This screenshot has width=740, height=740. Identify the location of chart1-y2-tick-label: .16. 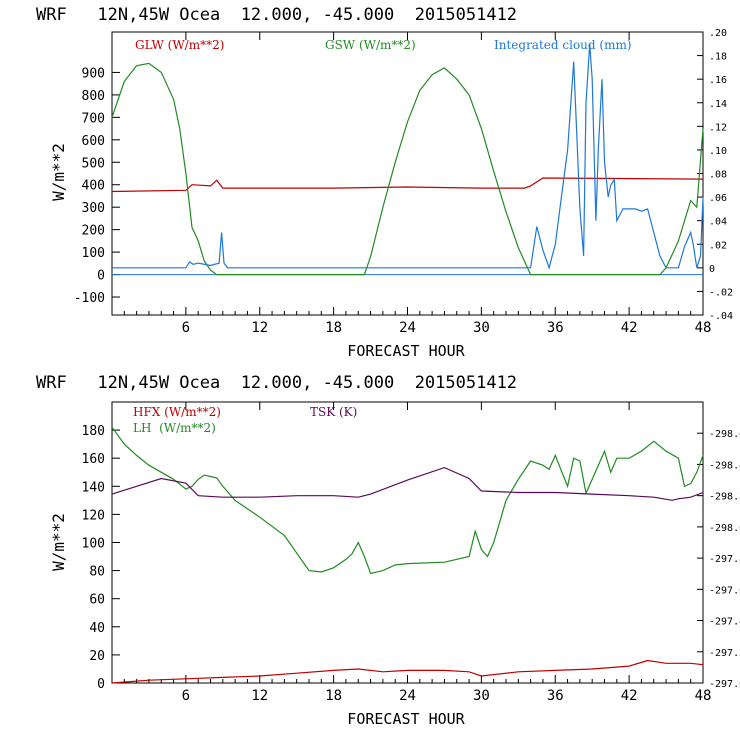
(718, 80).